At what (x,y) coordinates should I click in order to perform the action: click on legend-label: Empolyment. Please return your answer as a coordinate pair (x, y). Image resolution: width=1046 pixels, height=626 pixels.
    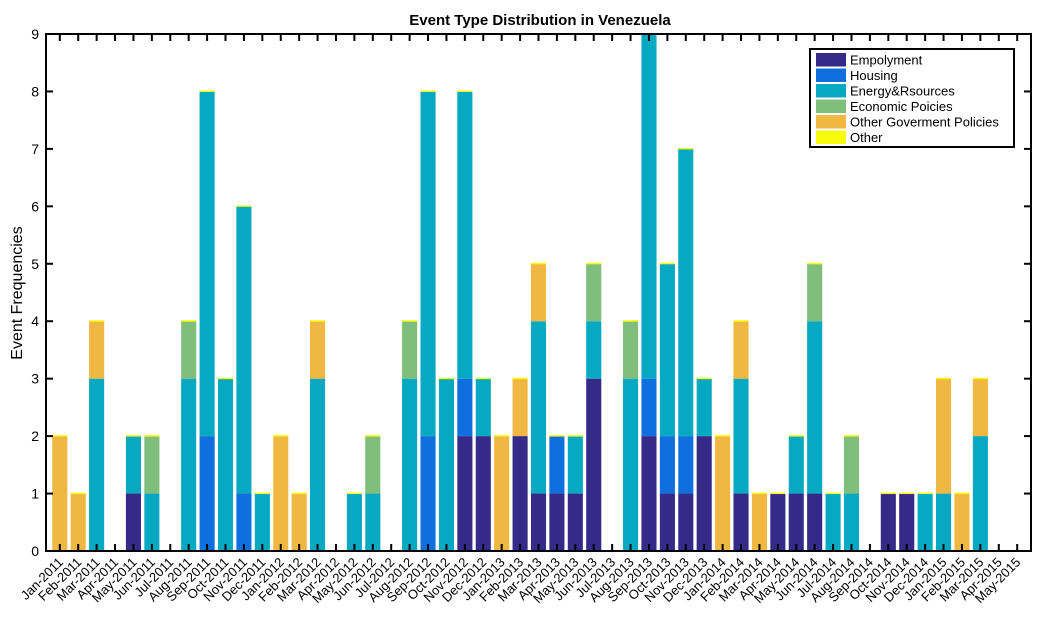
    Looking at the image, I should click on (886, 60).